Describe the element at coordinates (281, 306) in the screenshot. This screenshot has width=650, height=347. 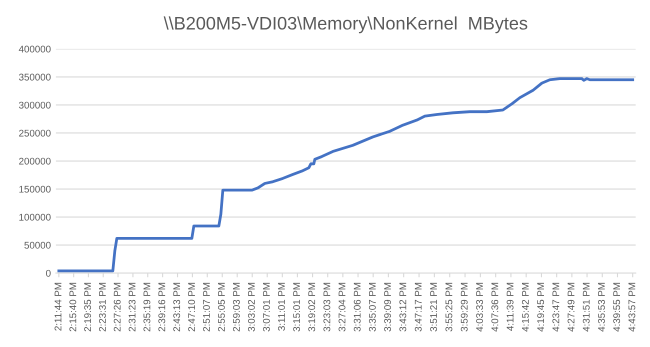
I see `x-tick-label: 3:11:01 PM` at that location.